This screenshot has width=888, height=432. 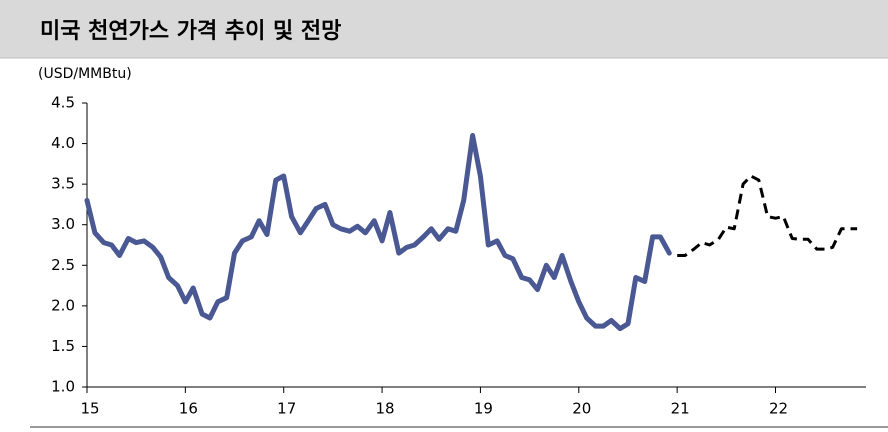 I want to click on chart-title: 미국 천연가스 가격 추이 및 전망, so click(x=190, y=31).